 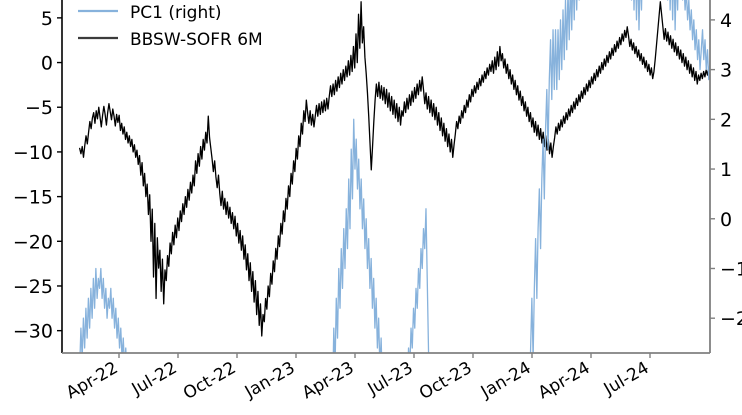 What do you see at coordinates (33, 332) in the screenshot?
I see `left-tick-label: −30` at bounding box center [33, 332].